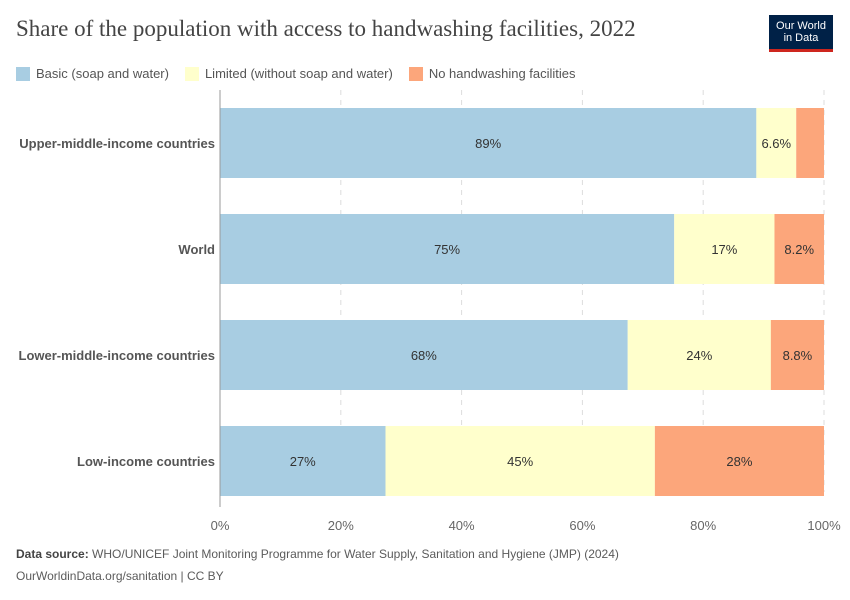 The width and height of the screenshot is (850, 600). Describe the element at coordinates (462, 525) in the screenshot. I see `x-tick-label: 40%` at that location.